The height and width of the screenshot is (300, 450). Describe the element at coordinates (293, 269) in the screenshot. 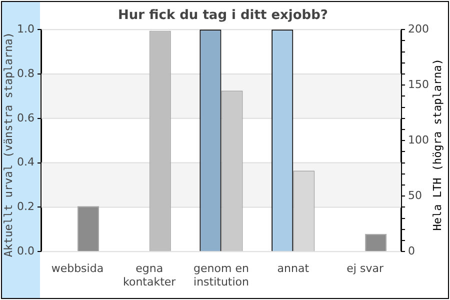

I see `x-tick-label: annat` at that location.